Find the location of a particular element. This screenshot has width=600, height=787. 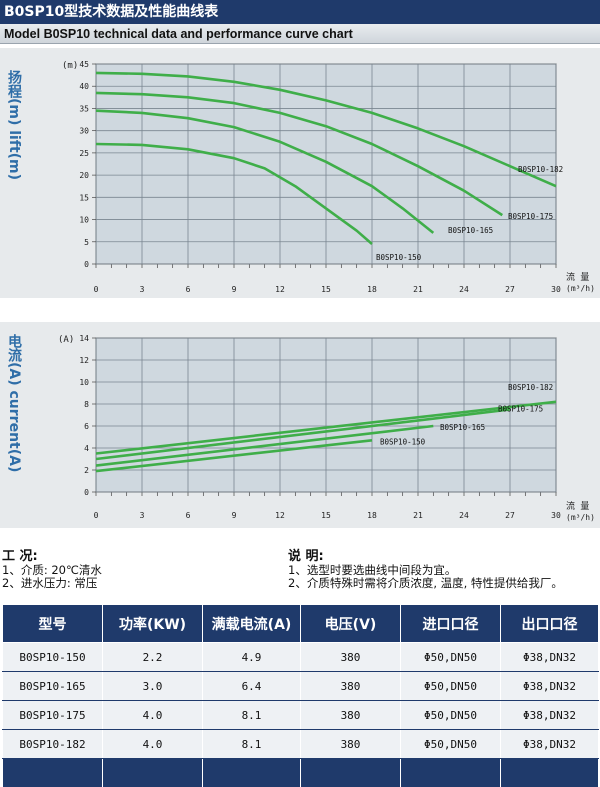

y-tick-label: 45 is located at coordinates (84, 64).